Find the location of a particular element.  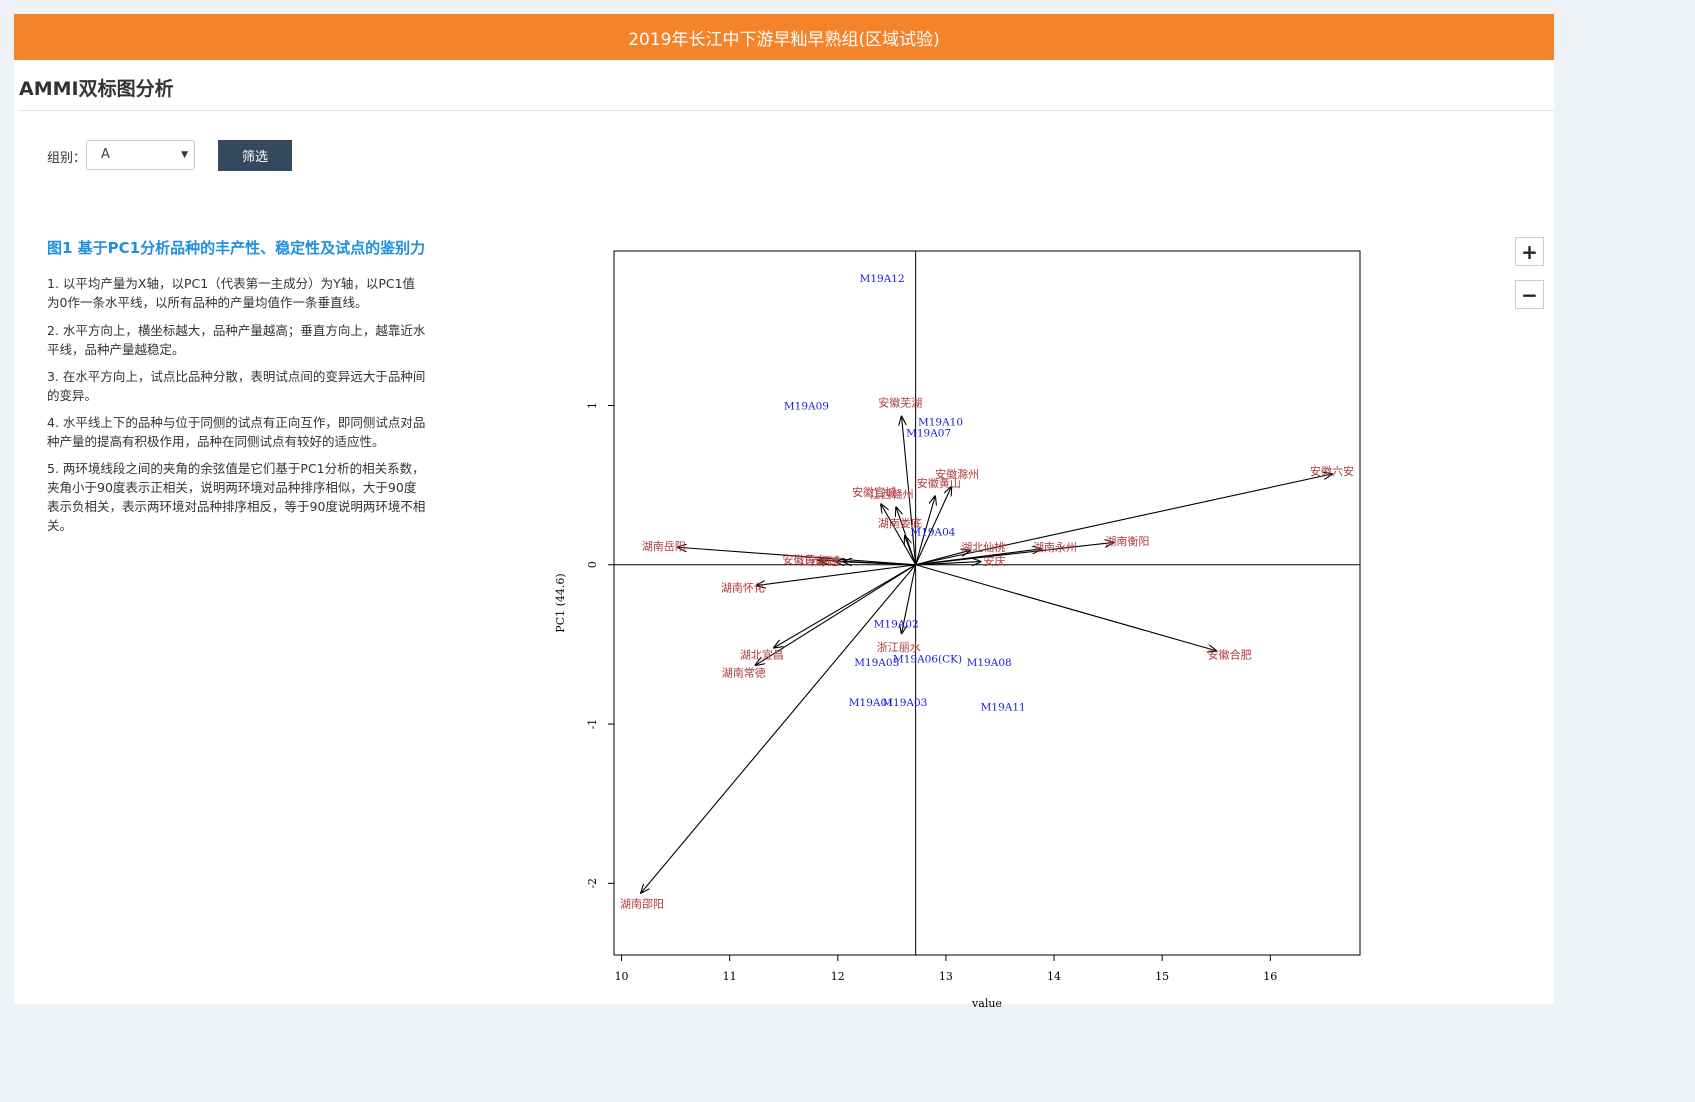

environment-label: 安徽合肥 is located at coordinates (1230, 655).